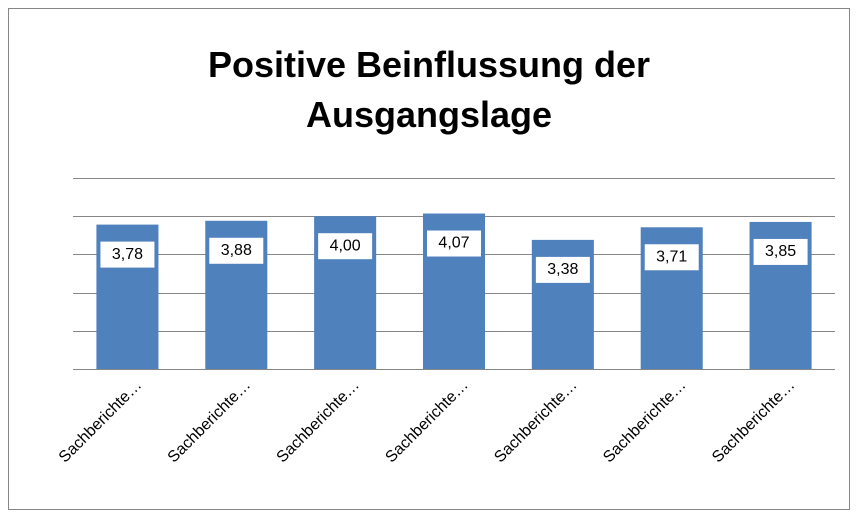  I want to click on data-label: 3,78, so click(127, 254).